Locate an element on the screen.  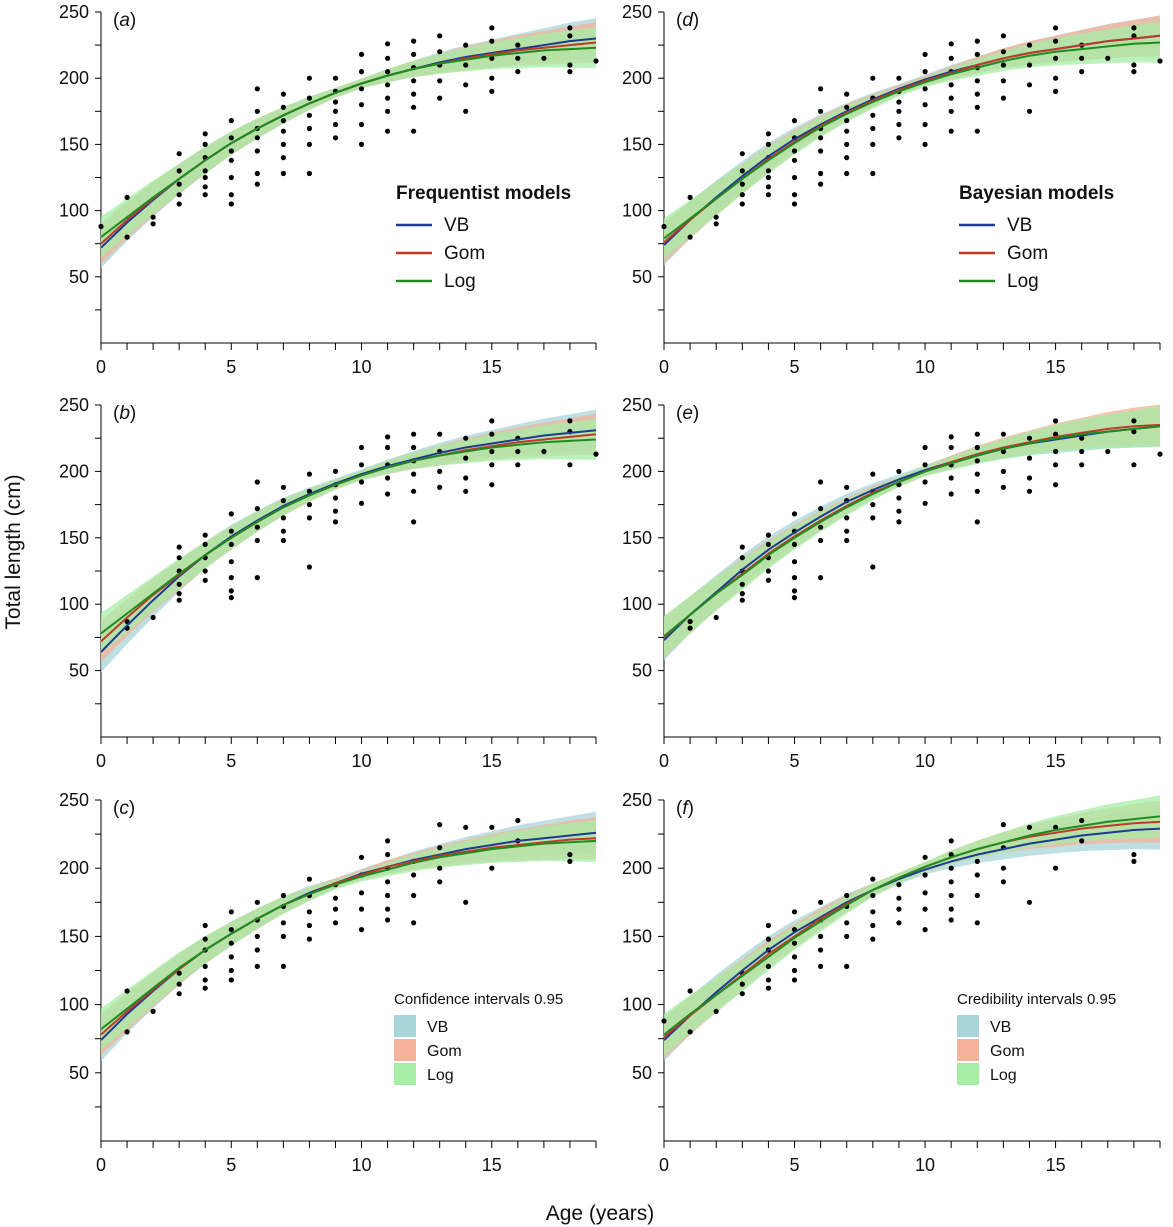
curve-log is located at coordinates (912, 140).